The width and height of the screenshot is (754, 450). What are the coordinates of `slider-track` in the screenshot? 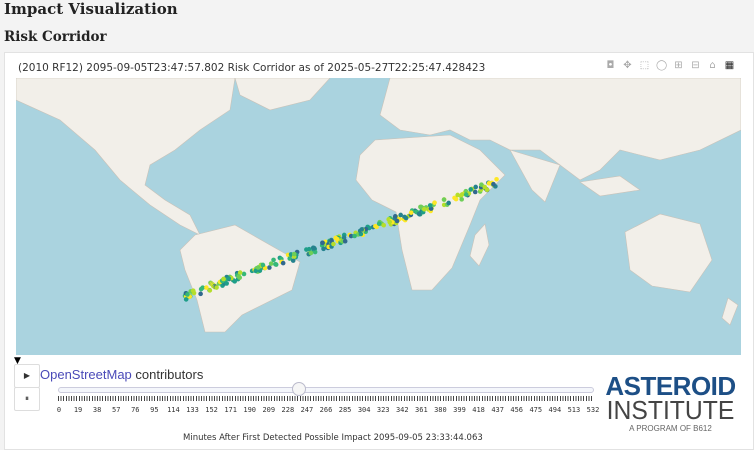 It's located at (326, 390).